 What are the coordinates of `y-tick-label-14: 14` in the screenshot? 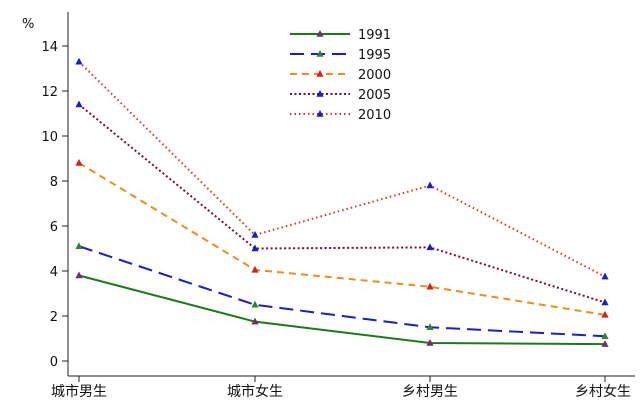 It's located at (49, 47).